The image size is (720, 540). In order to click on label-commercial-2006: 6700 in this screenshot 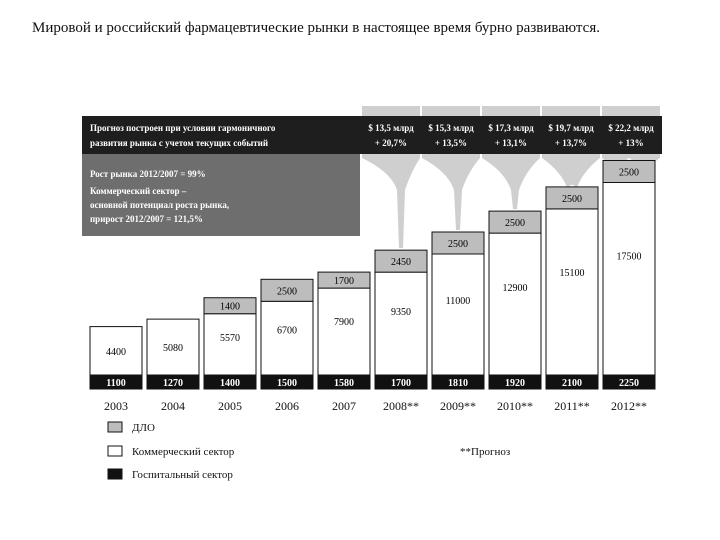, I will do `click(287, 330)`.